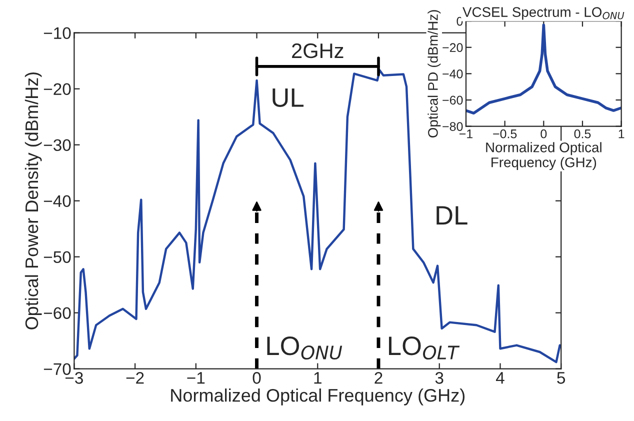 This screenshot has height=421, width=634. What do you see at coordinates (378, 378) in the screenshot?
I see `x-tick-label: 2` at bounding box center [378, 378].